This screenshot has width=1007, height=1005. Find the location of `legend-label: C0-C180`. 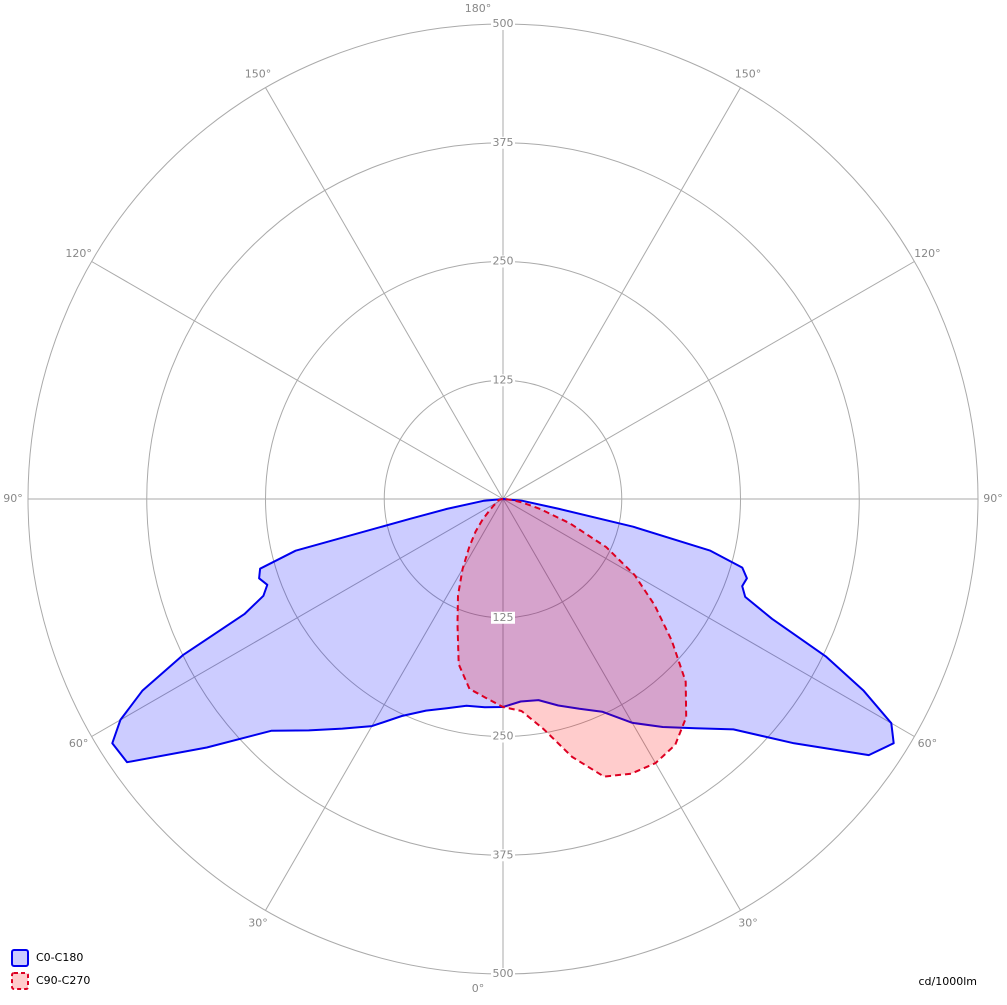

legend-label: C0-C180 is located at coordinates (59, 957).